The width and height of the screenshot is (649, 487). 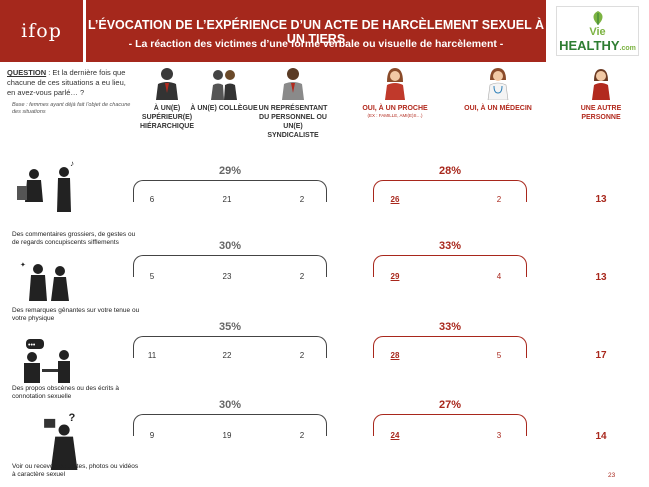 I want to click on column-relative-label: OUI, À UN PROCHE, so click(x=395, y=108).